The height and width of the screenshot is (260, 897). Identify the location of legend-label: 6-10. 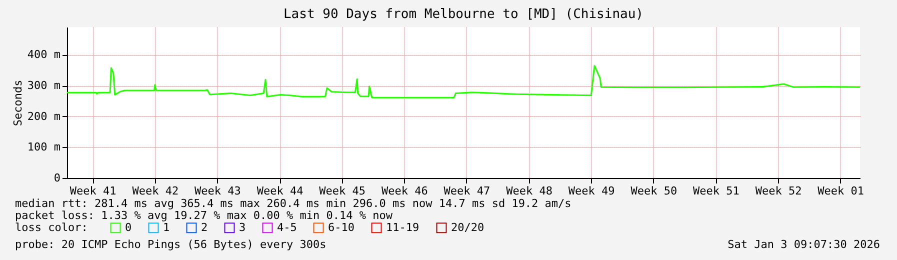
(341, 227).